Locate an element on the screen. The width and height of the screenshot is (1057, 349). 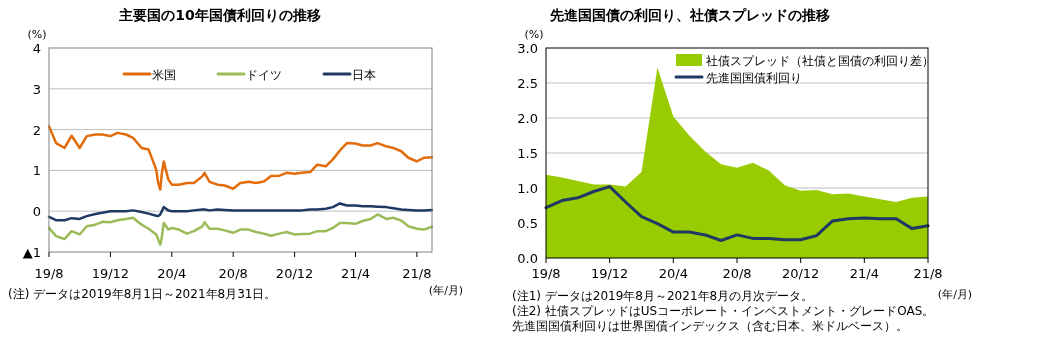
legend-label: 先進国国債利回り is located at coordinates (754, 78).